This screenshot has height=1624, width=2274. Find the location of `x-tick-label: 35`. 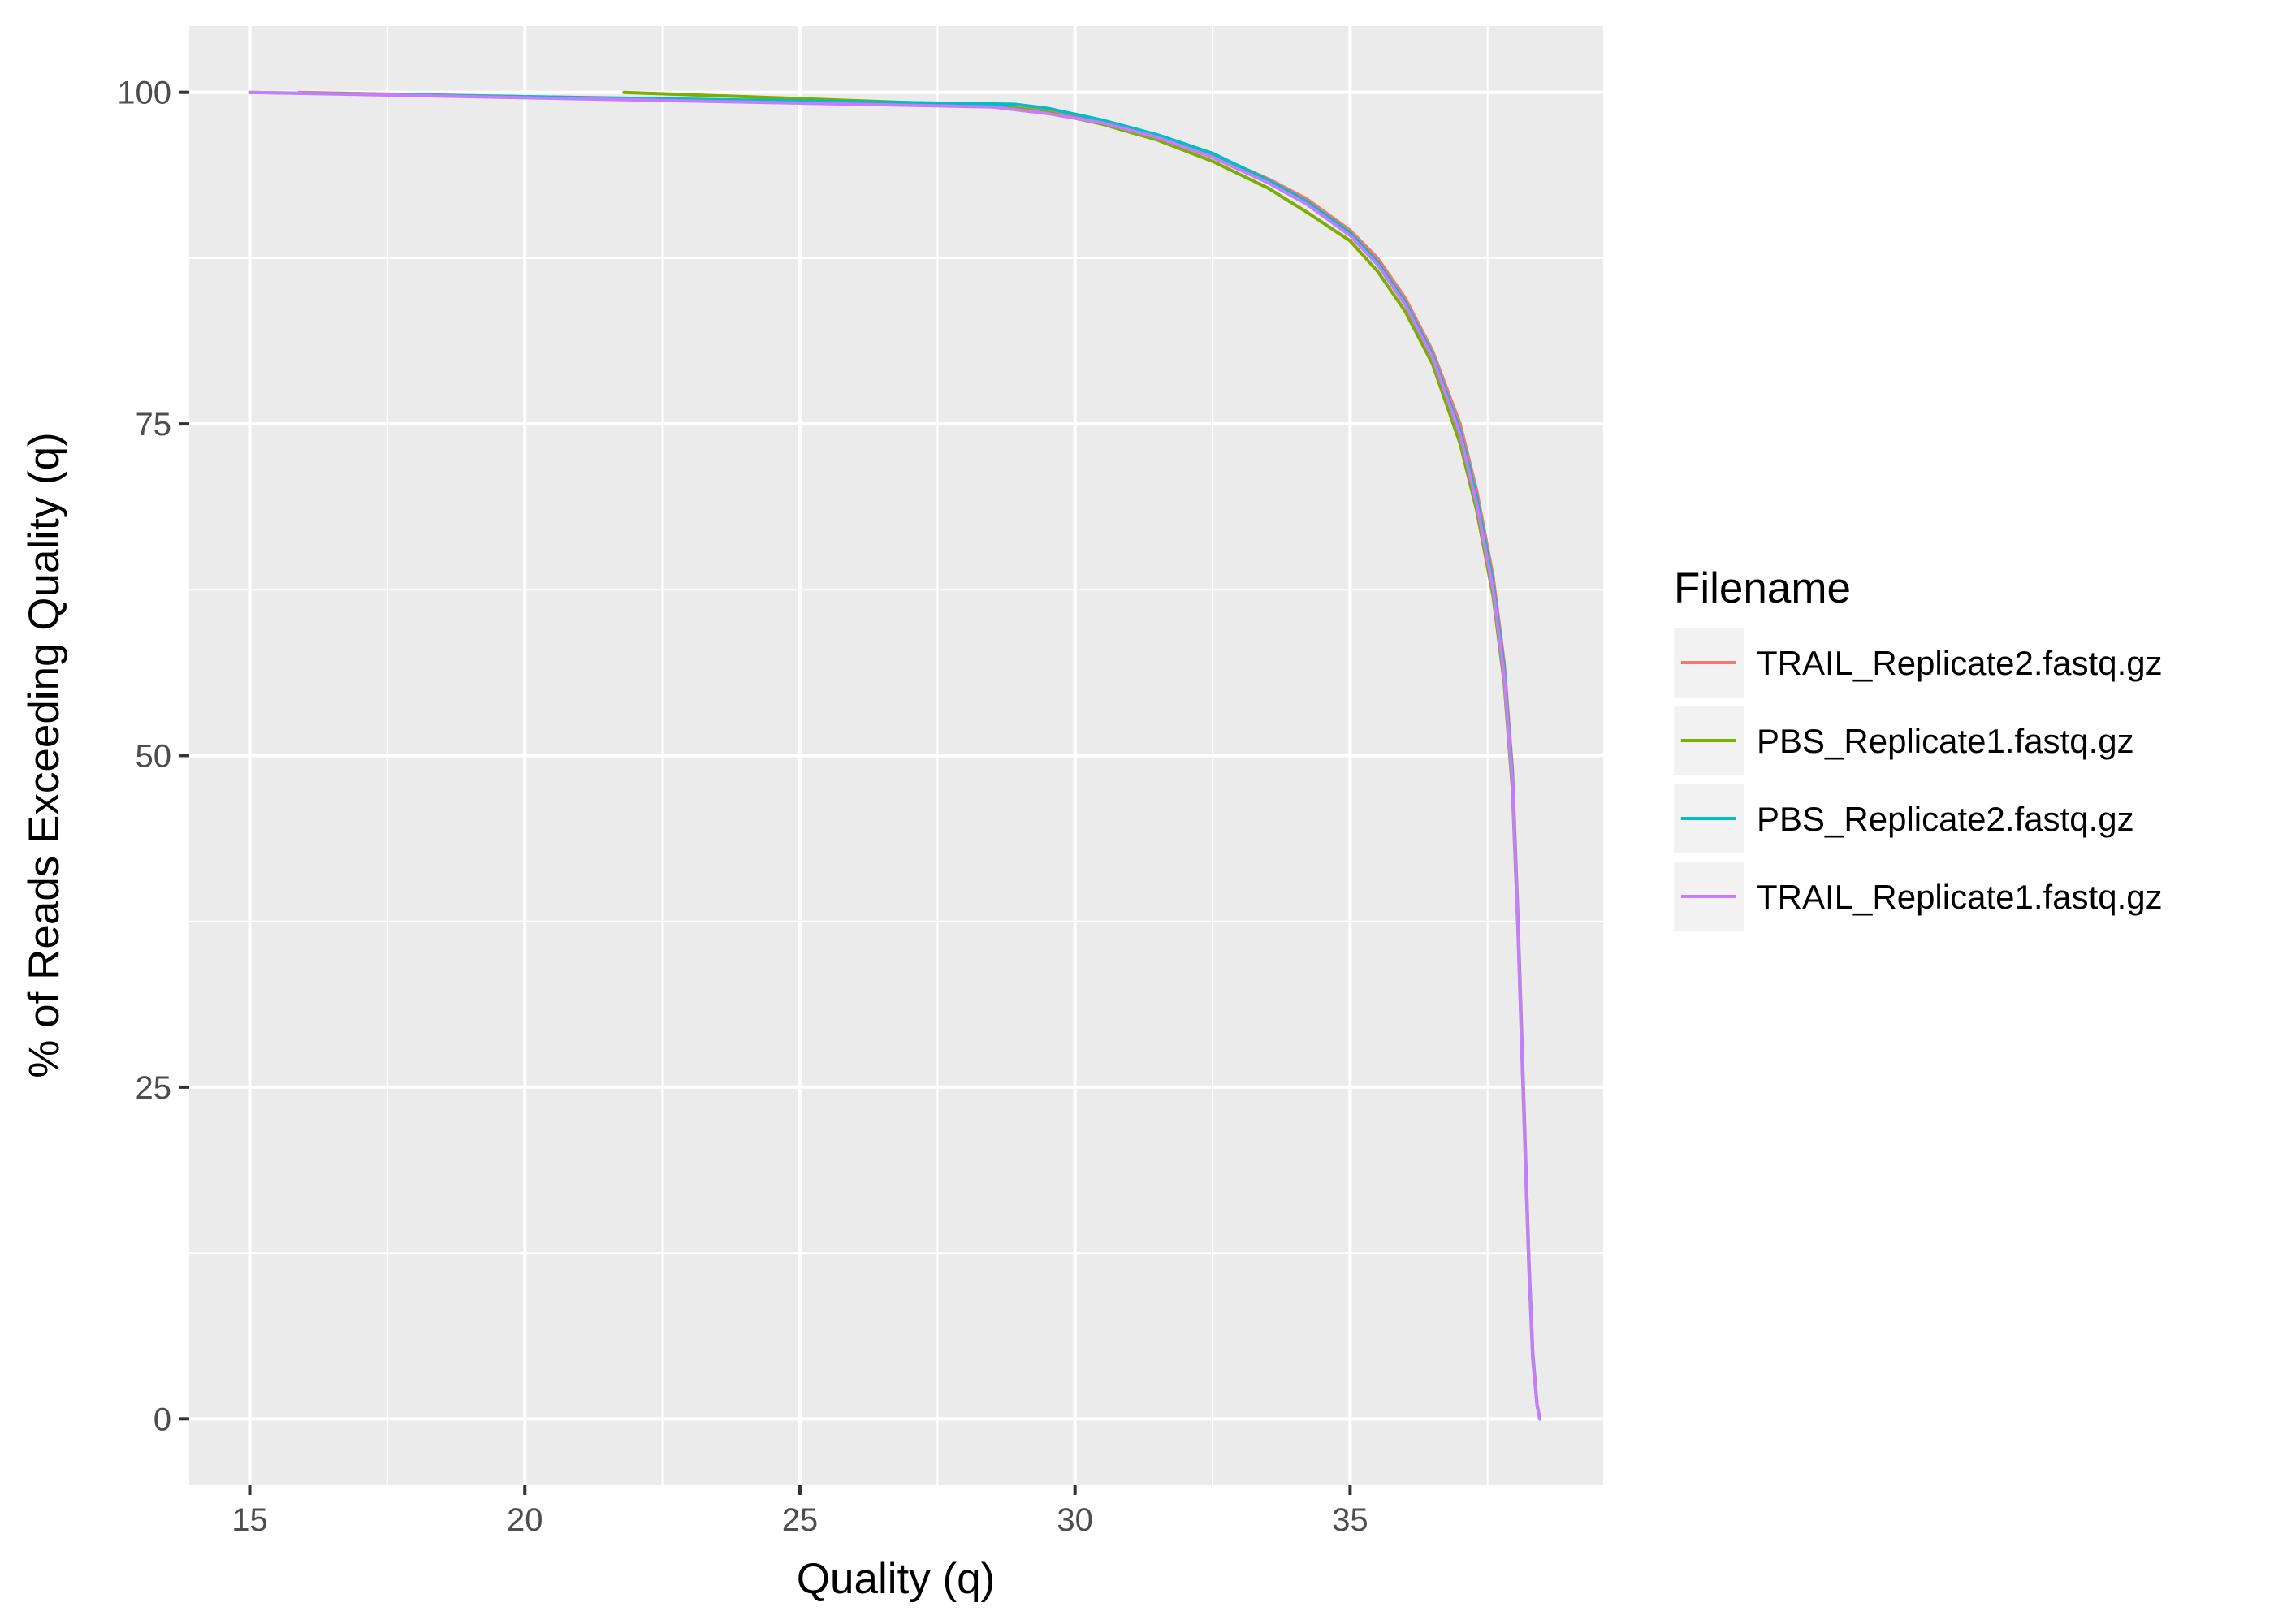

x-tick-label: 35 is located at coordinates (1350, 1520).